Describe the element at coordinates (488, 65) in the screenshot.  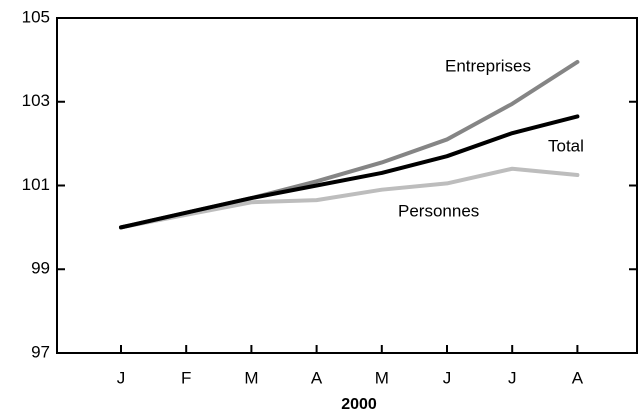
I see `series-label: Entreprises` at that location.